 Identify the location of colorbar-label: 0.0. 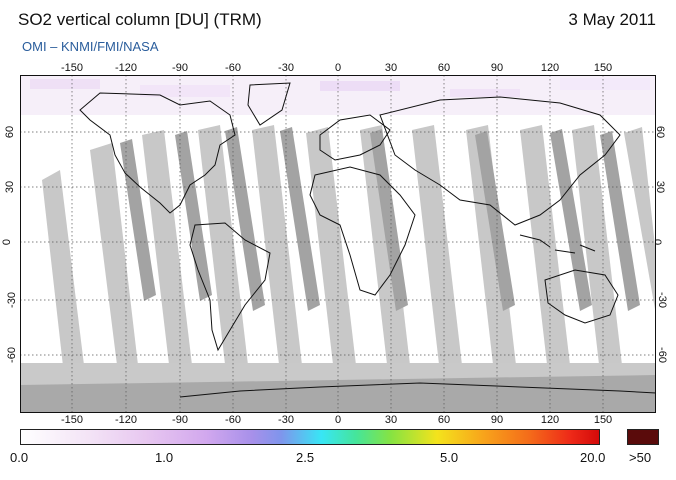
(19, 457).